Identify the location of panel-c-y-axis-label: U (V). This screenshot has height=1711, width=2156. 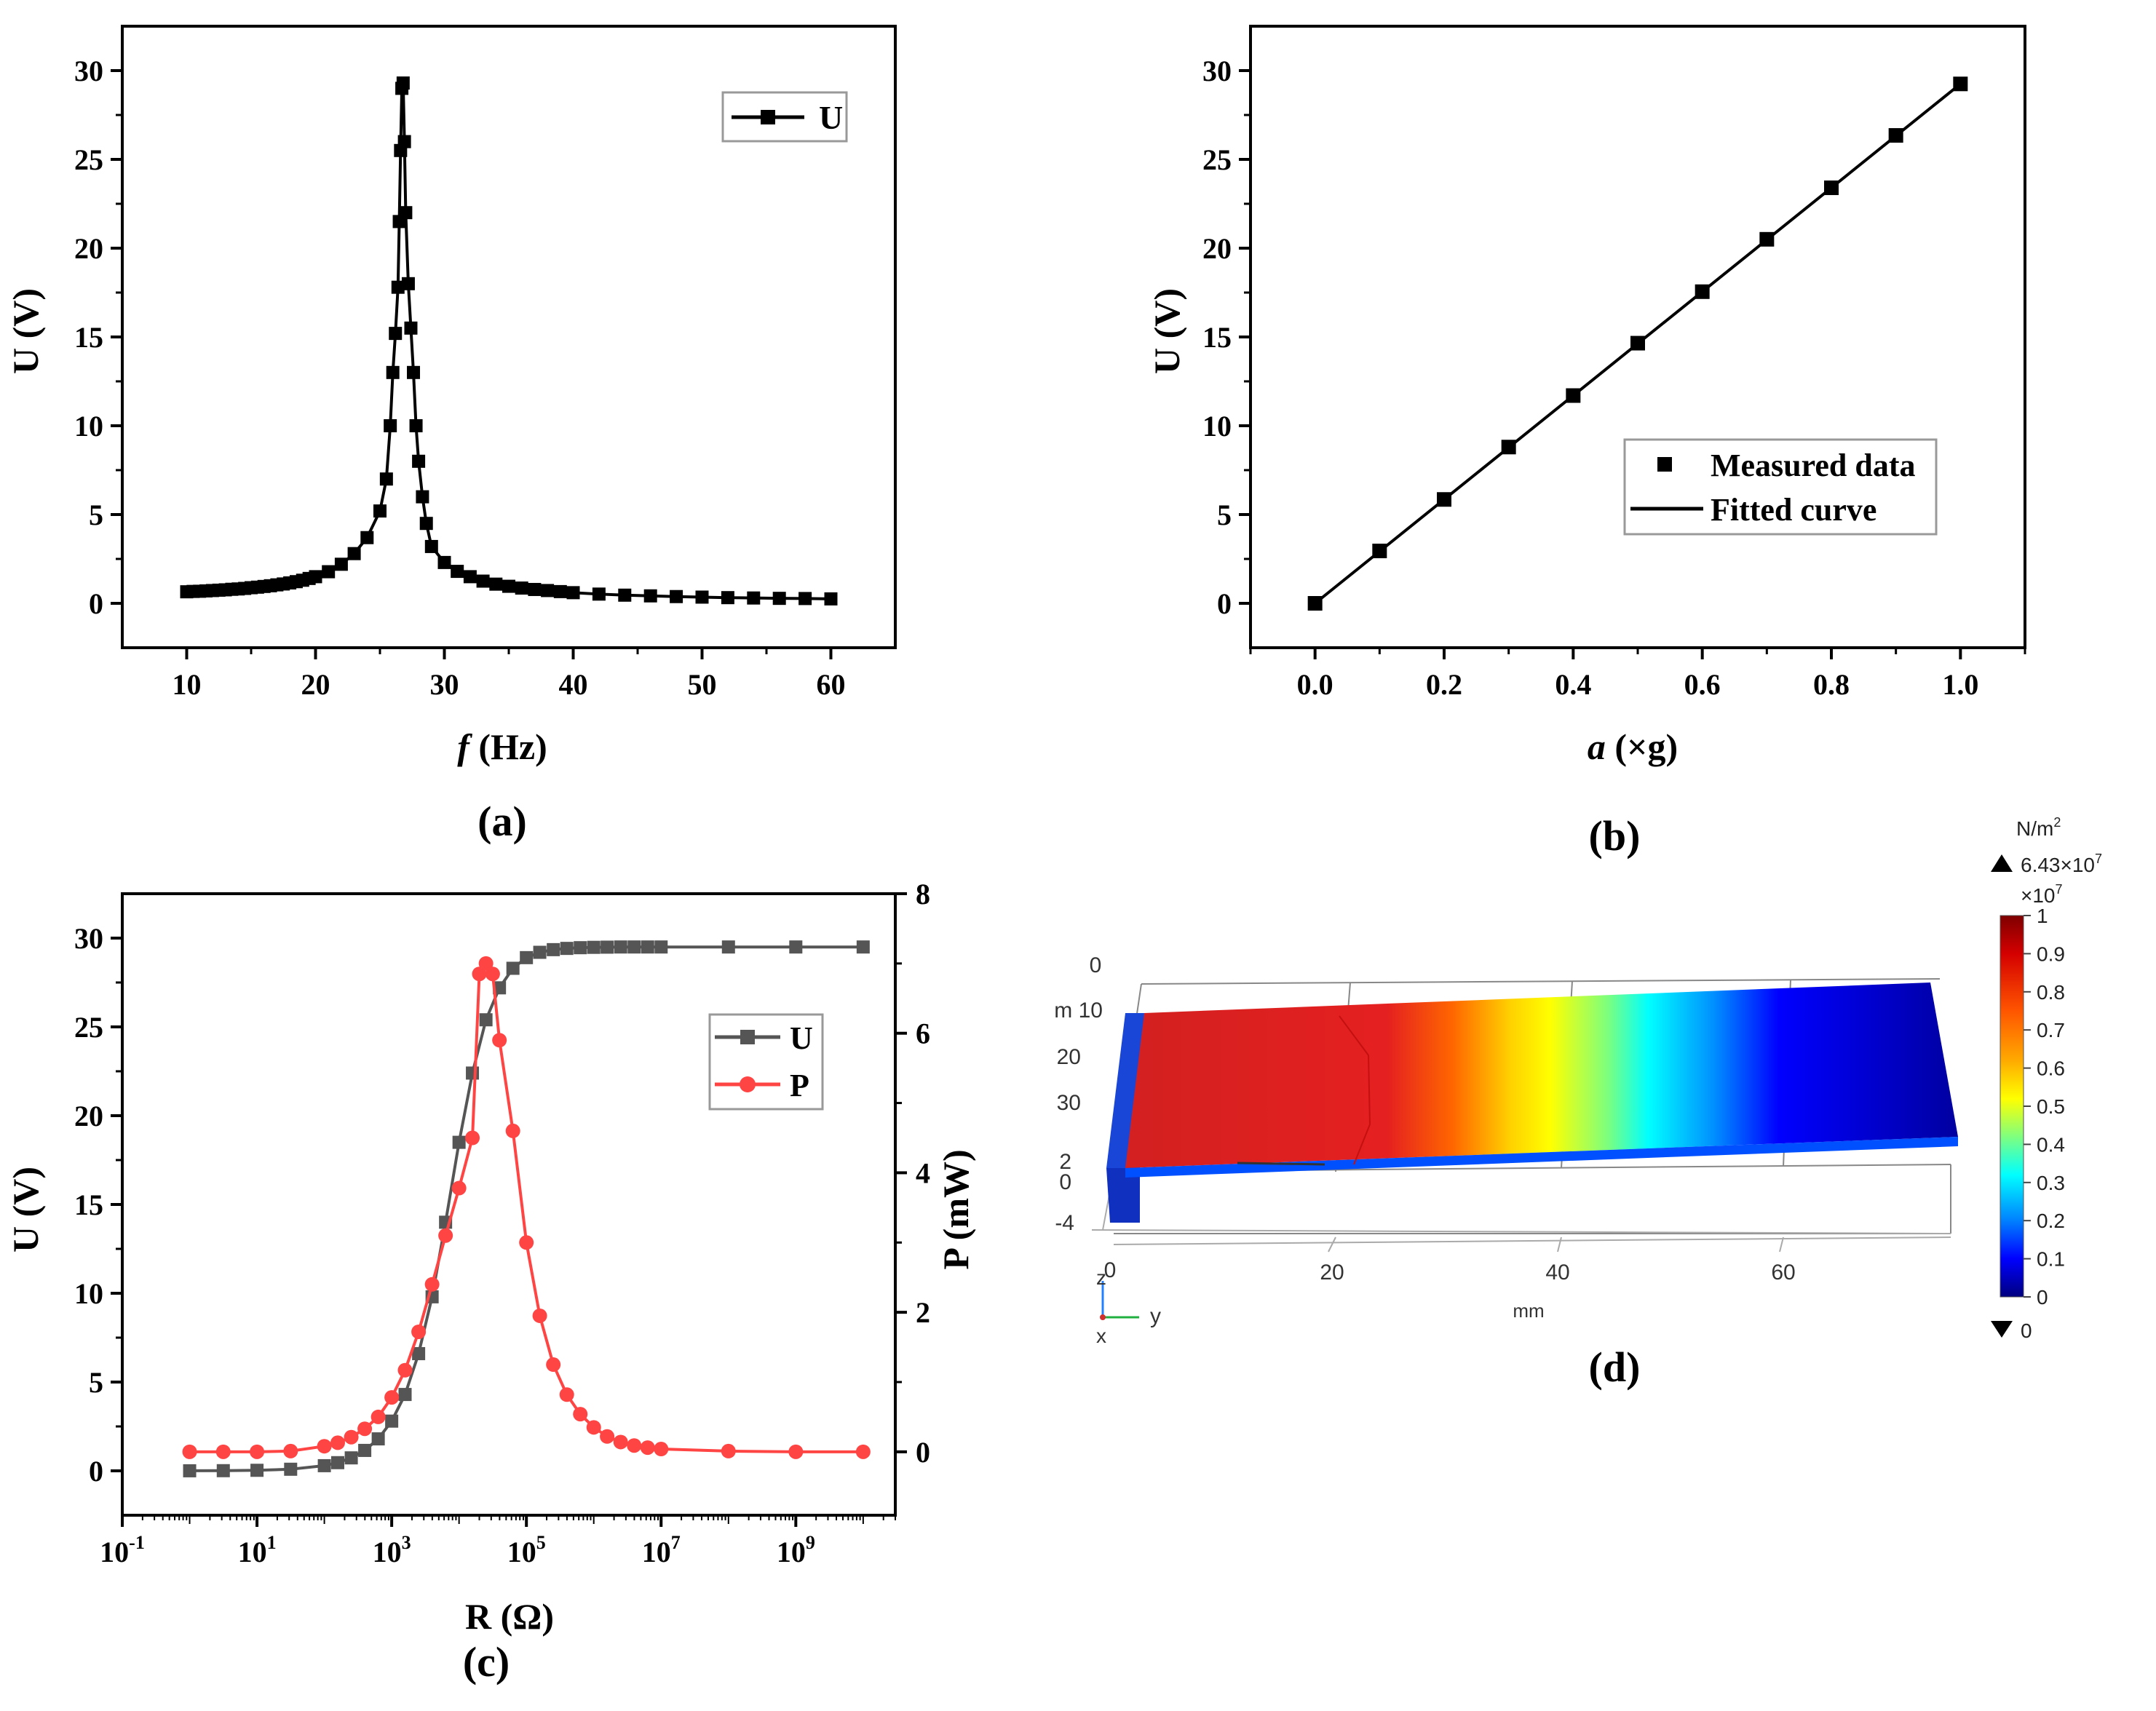
(25, 1210).